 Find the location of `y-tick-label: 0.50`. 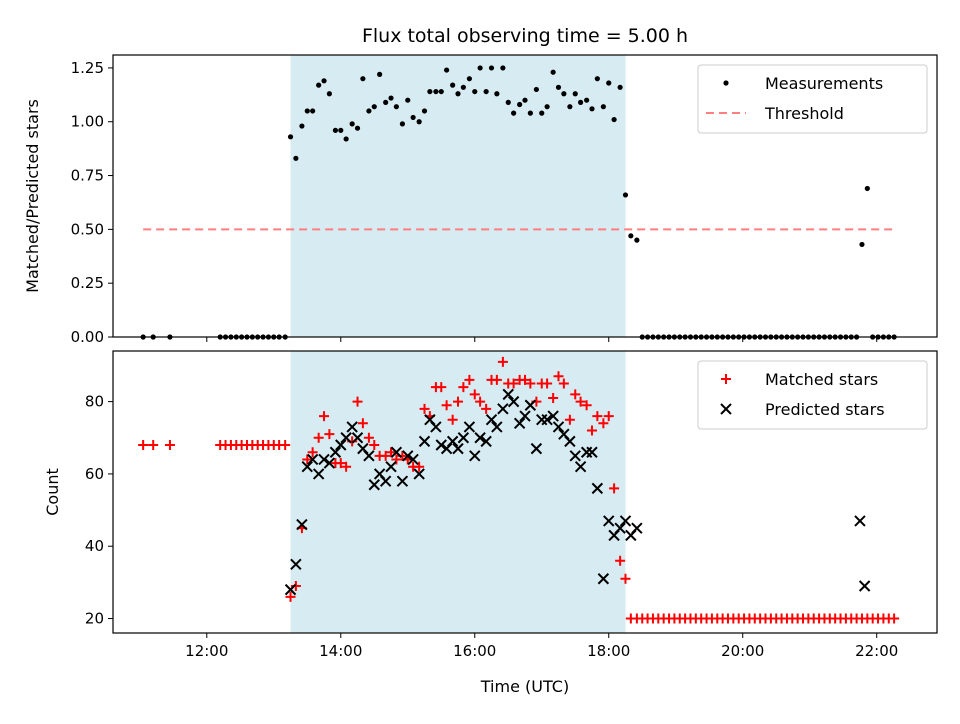

y-tick-label: 0.50 is located at coordinates (87, 229).